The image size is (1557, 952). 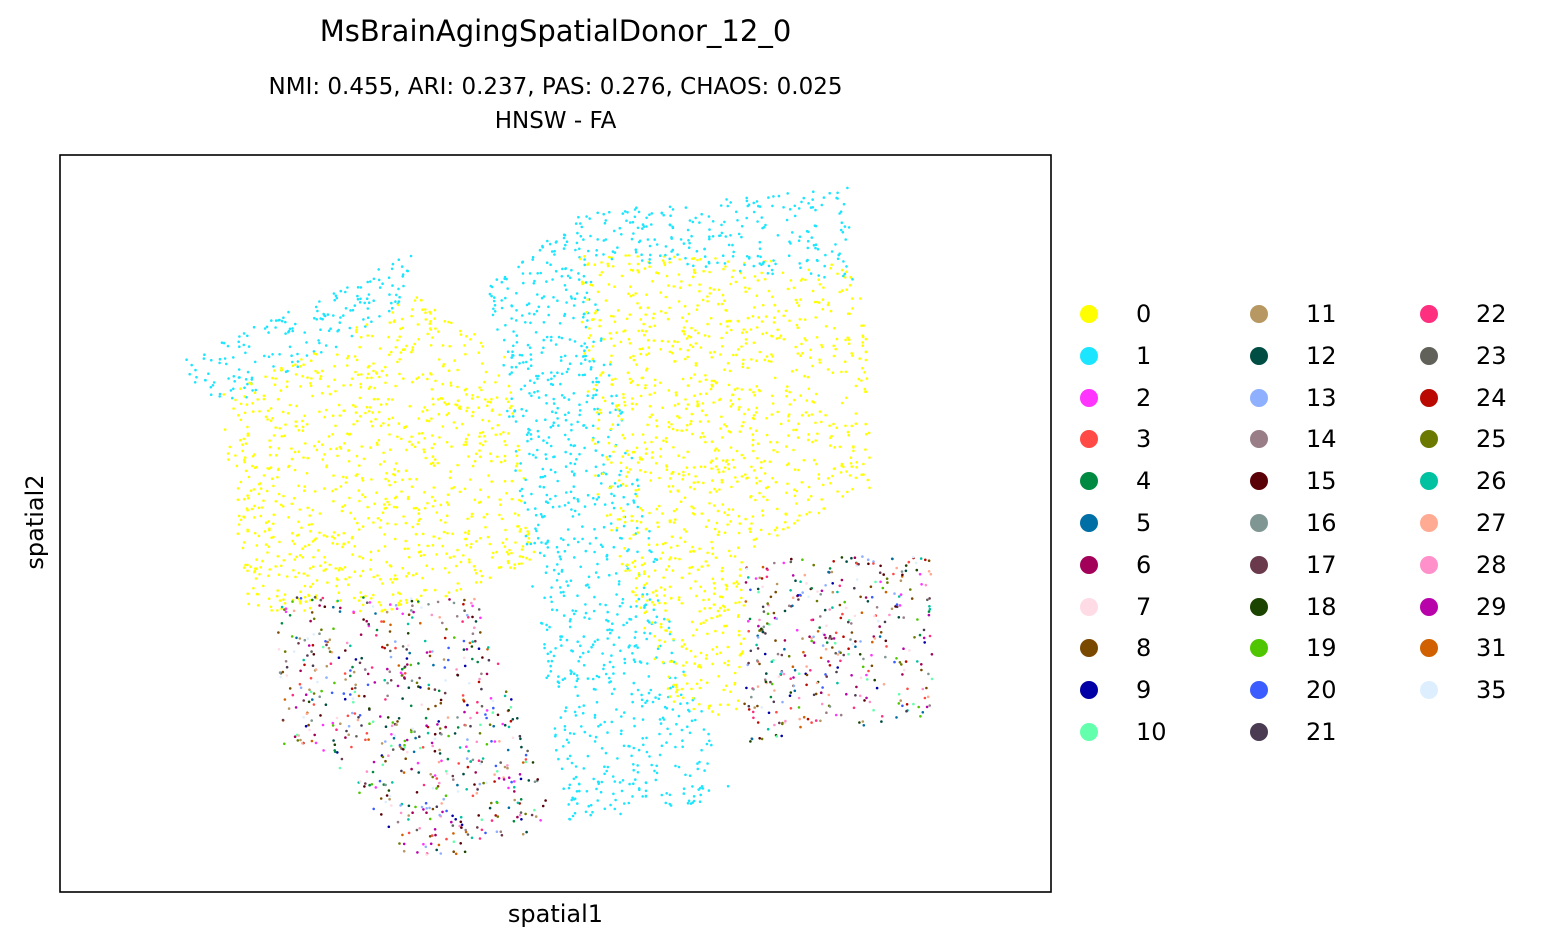 What do you see at coordinates (1491, 564) in the screenshot?
I see `legend-label: 28` at bounding box center [1491, 564].